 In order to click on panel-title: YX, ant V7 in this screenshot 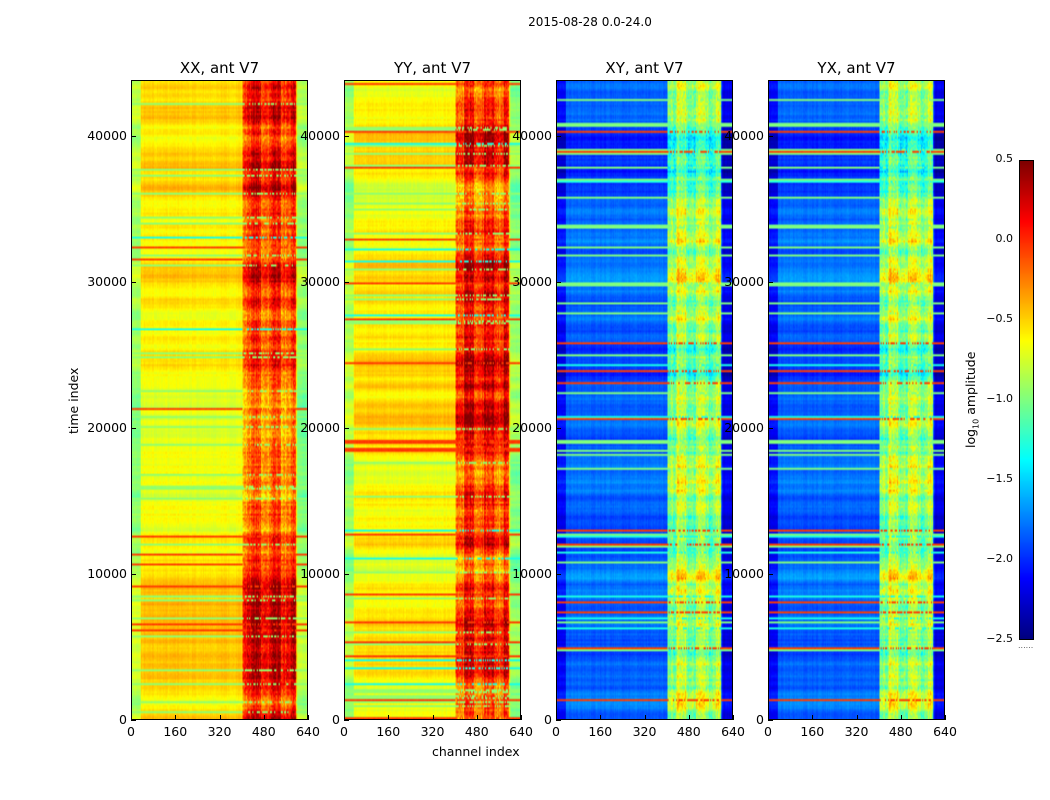, I will do `click(856, 68)`.